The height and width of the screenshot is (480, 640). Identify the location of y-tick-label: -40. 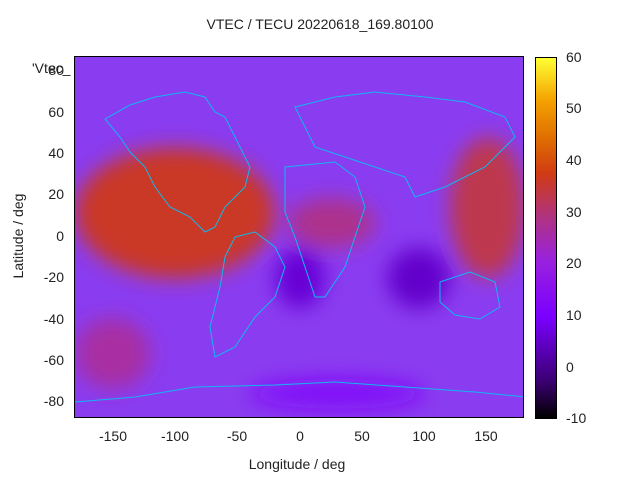
(53, 319).